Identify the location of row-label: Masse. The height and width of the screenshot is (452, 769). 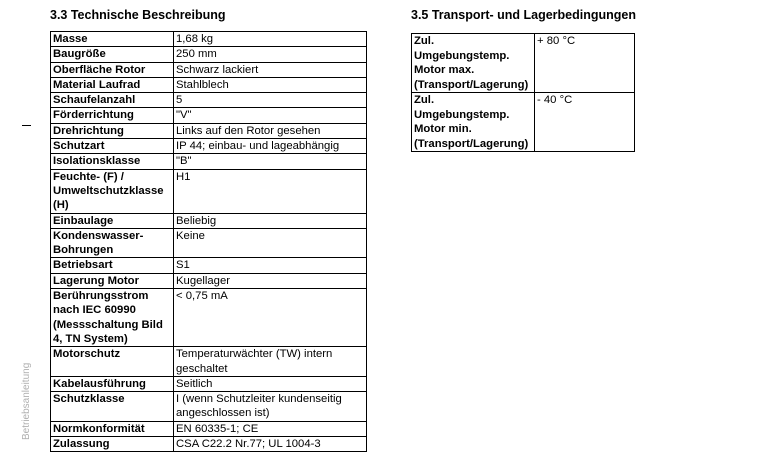
(112, 39).